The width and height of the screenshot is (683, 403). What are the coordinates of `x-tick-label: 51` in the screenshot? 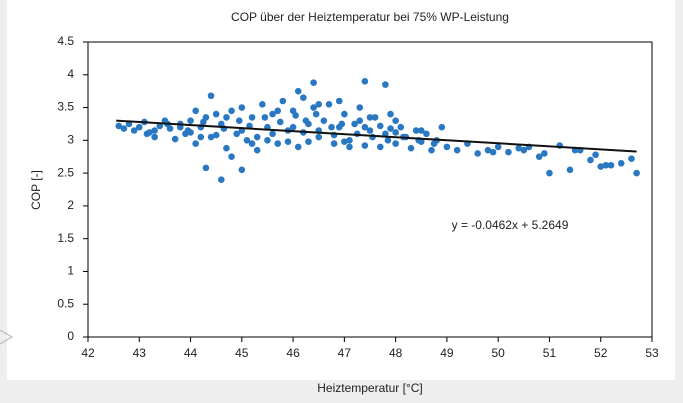 It's located at (550, 353).